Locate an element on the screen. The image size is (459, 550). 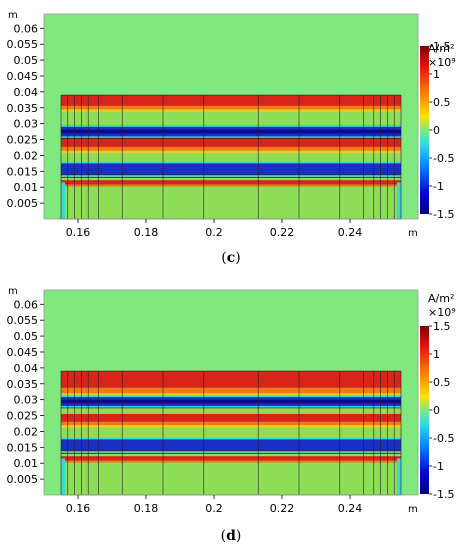
colorbar-tick-label: -1.5 is located at coordinates (443, 214).